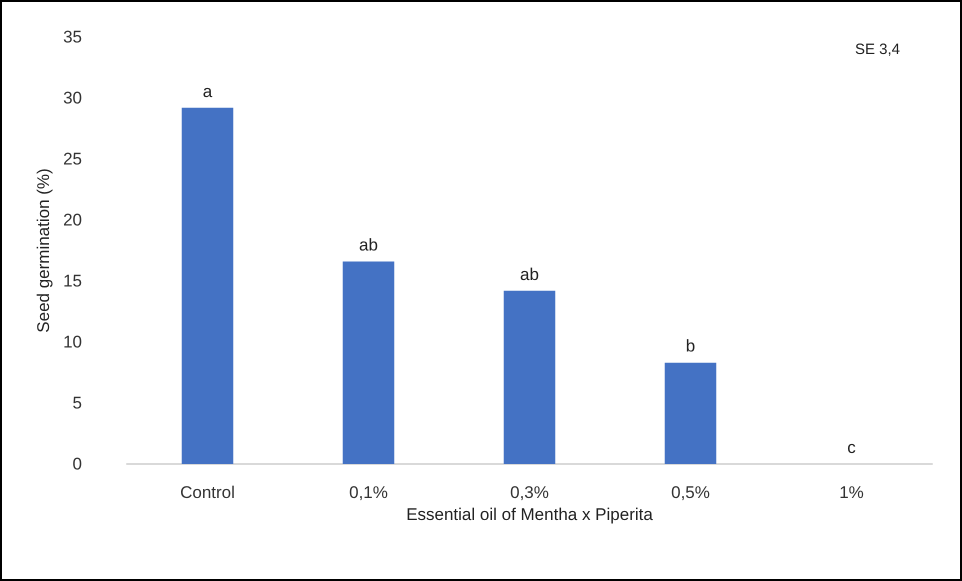 This screenshot has width=962, height=581. What do you see at coordinates (72, 98) in the screenshot?
I see `y-tick-label: 30` at bounding box center [72, 98].